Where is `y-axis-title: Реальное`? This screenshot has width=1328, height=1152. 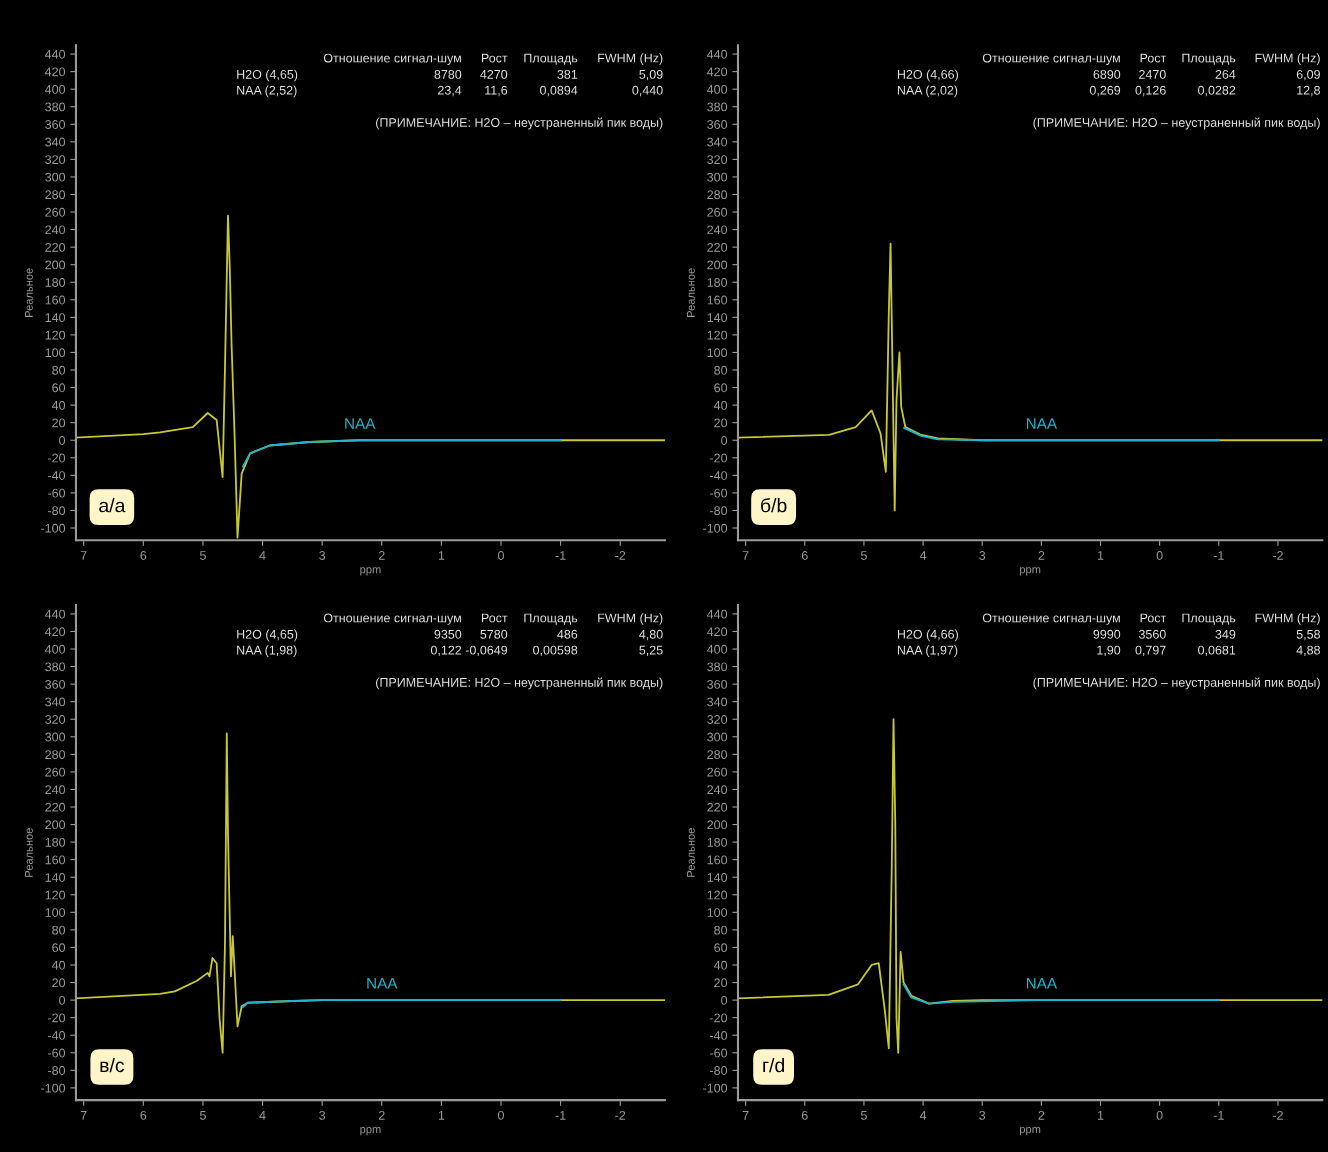 y-axis-title: Реальное is located at coordinates (691, 292).